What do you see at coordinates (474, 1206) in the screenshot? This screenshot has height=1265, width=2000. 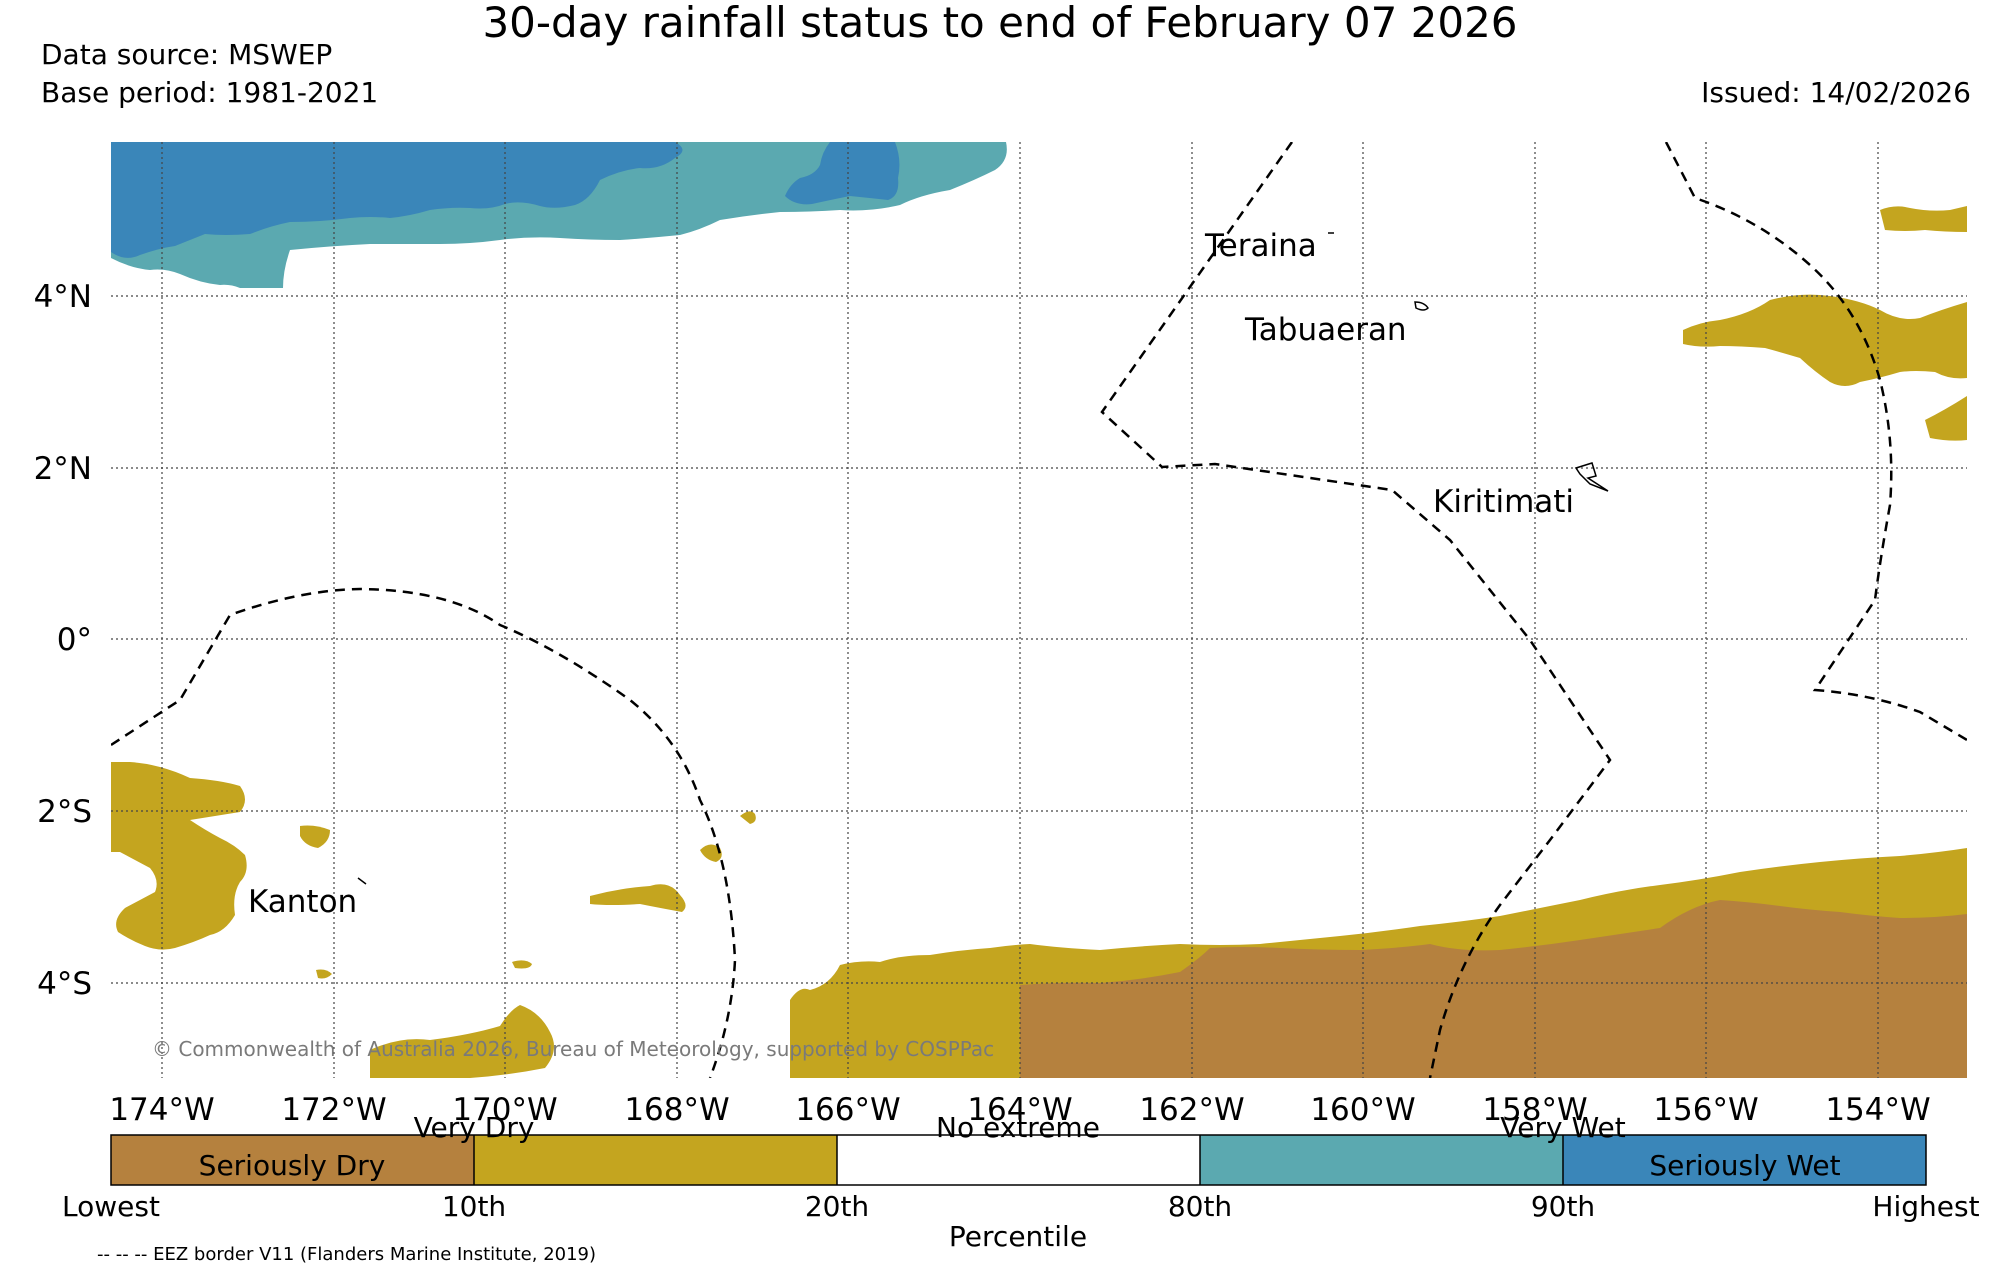 I see `colorbar-tick-10th: 10th` at bounding box center [474, 1206].